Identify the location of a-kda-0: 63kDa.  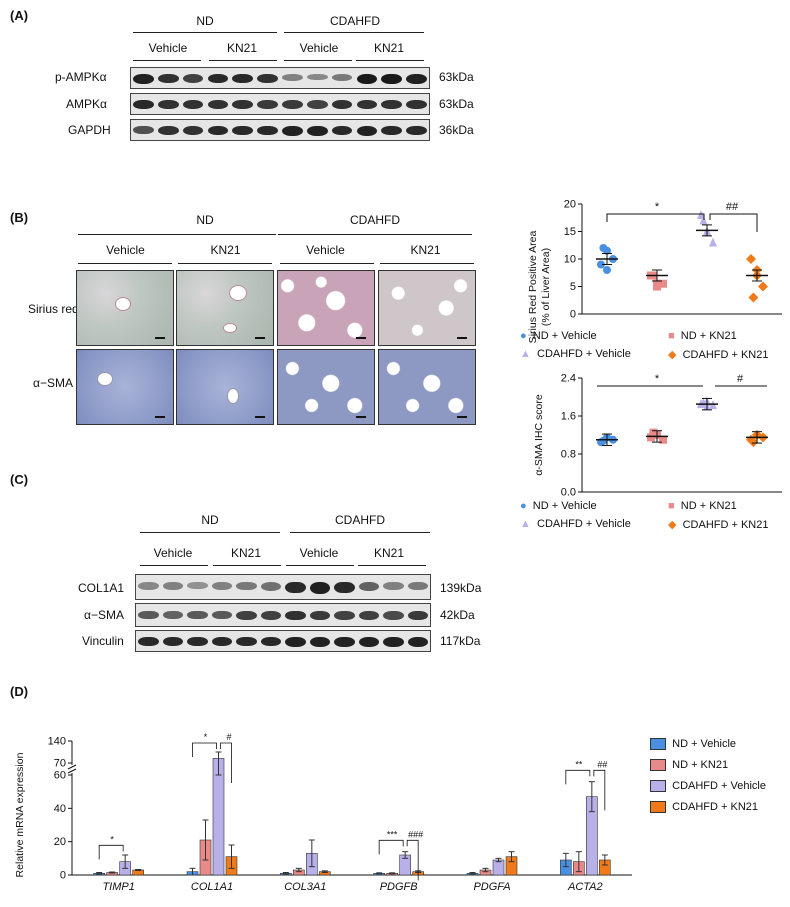
(456, 77).